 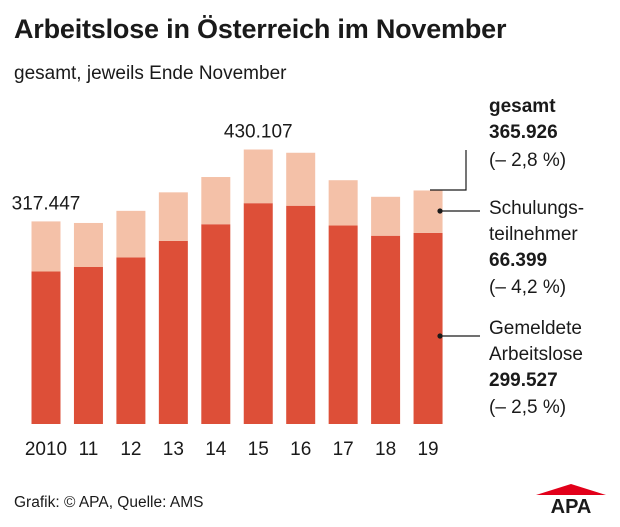 I want to click on apa-logo: APA, so click(x=571, y=499).